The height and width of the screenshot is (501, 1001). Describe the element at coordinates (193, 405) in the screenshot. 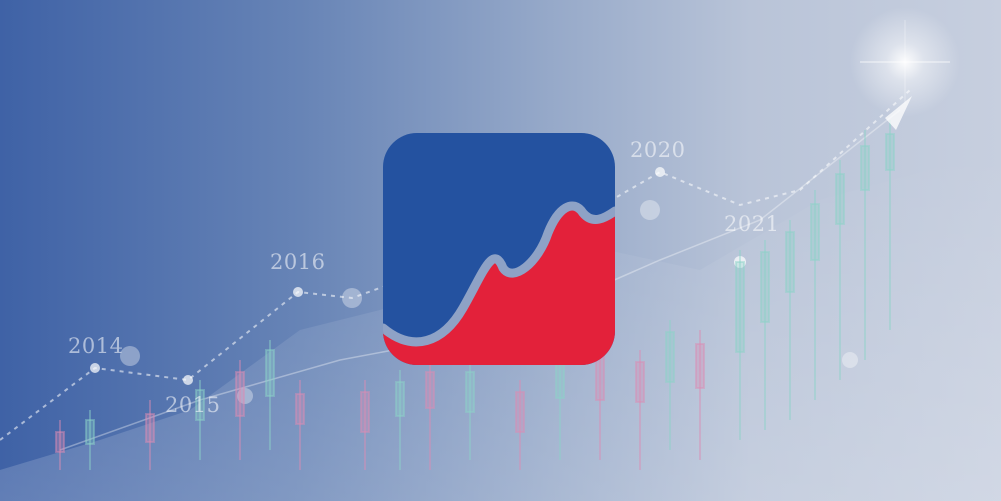

I see `year-label-2015: 2015` at that location.